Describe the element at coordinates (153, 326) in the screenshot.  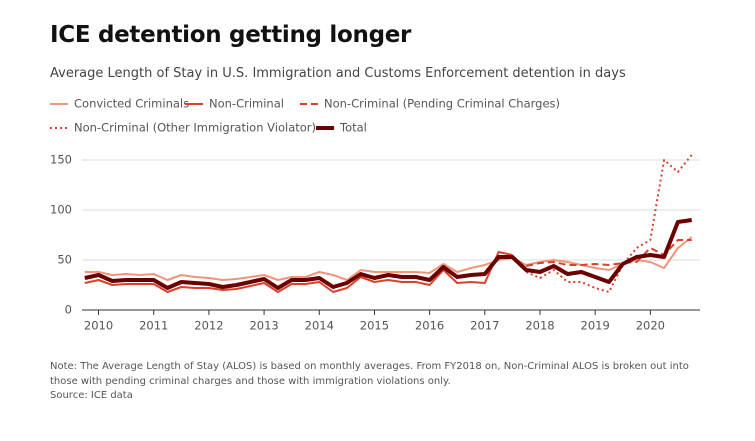
I see `x-tick-label: 2011` at that location.